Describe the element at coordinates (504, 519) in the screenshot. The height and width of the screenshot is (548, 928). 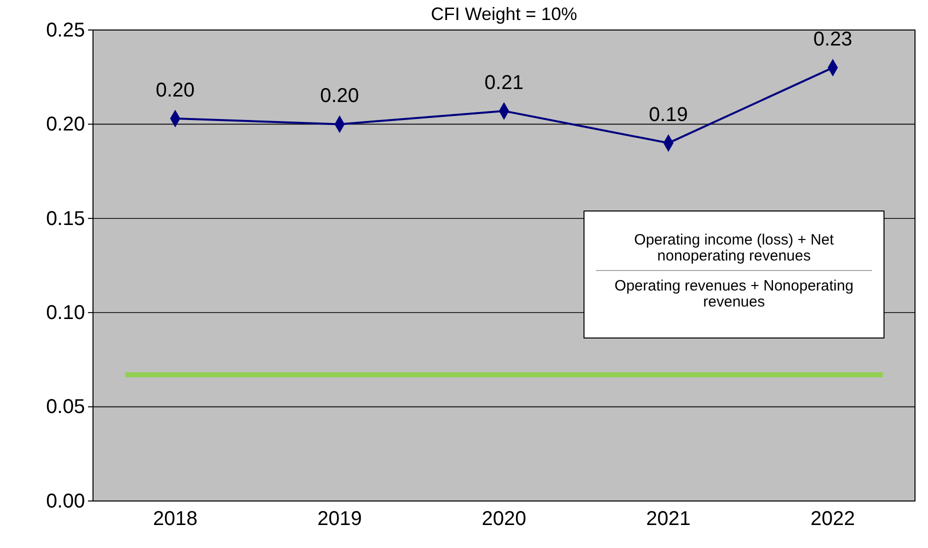
I see `x-tick-label: 2020` at that location.